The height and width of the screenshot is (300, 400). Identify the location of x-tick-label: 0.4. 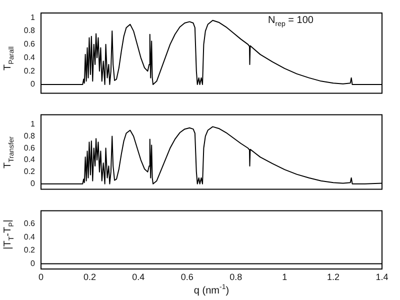
(138, 277).